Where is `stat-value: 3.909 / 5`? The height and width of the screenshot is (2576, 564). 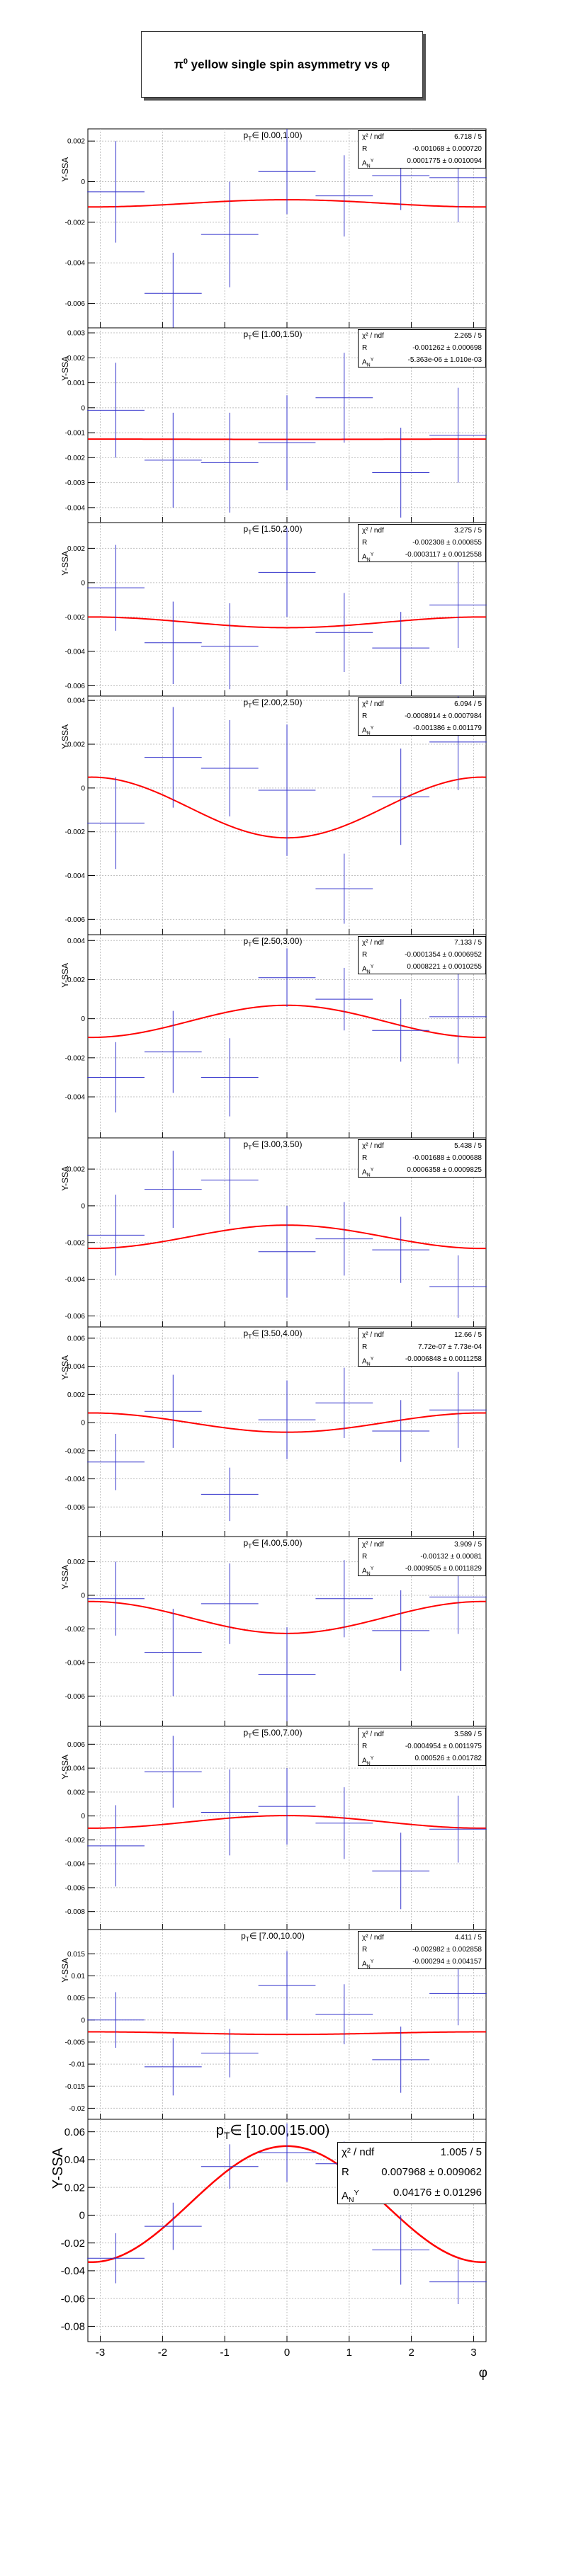
stat-value: 3.909 / 5 is located at coordinates (468, 1545).